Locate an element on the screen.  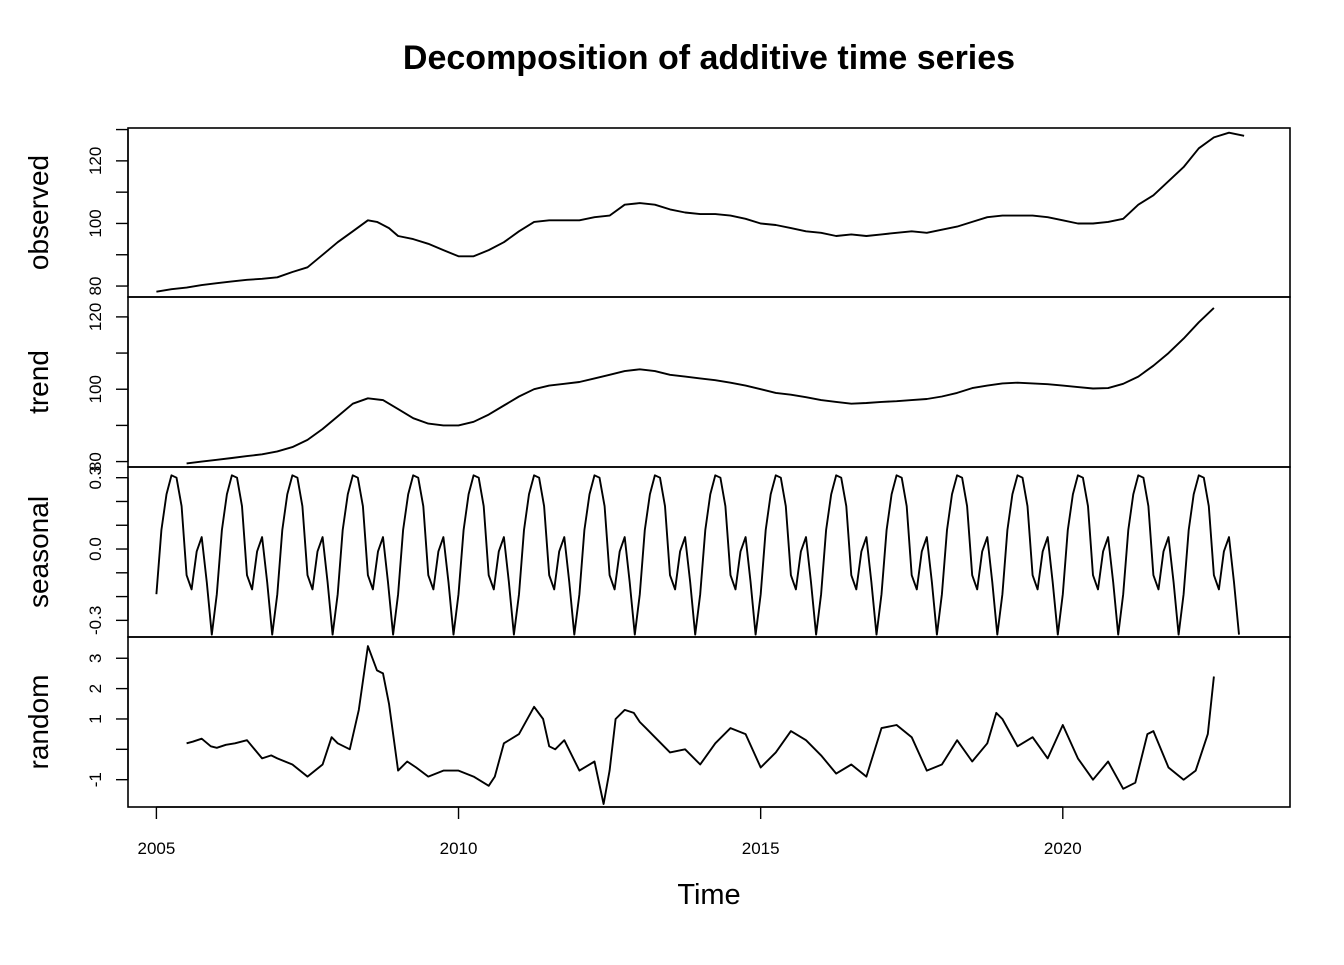
x-tick-label: 2020 is located at coordinates (1063, 848).